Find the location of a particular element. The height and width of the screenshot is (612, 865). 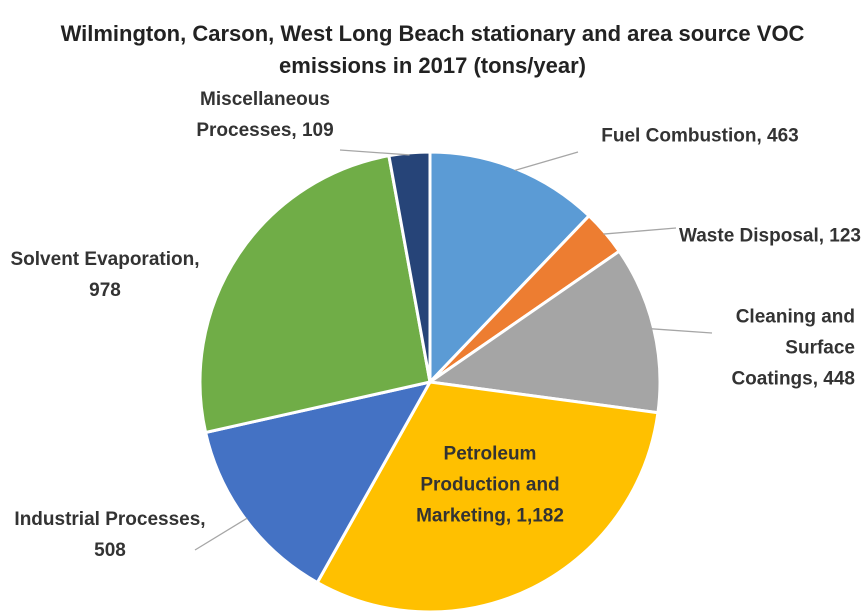

category-label: Cleaning and Surface Coatings is located at coordinates (793, 348).